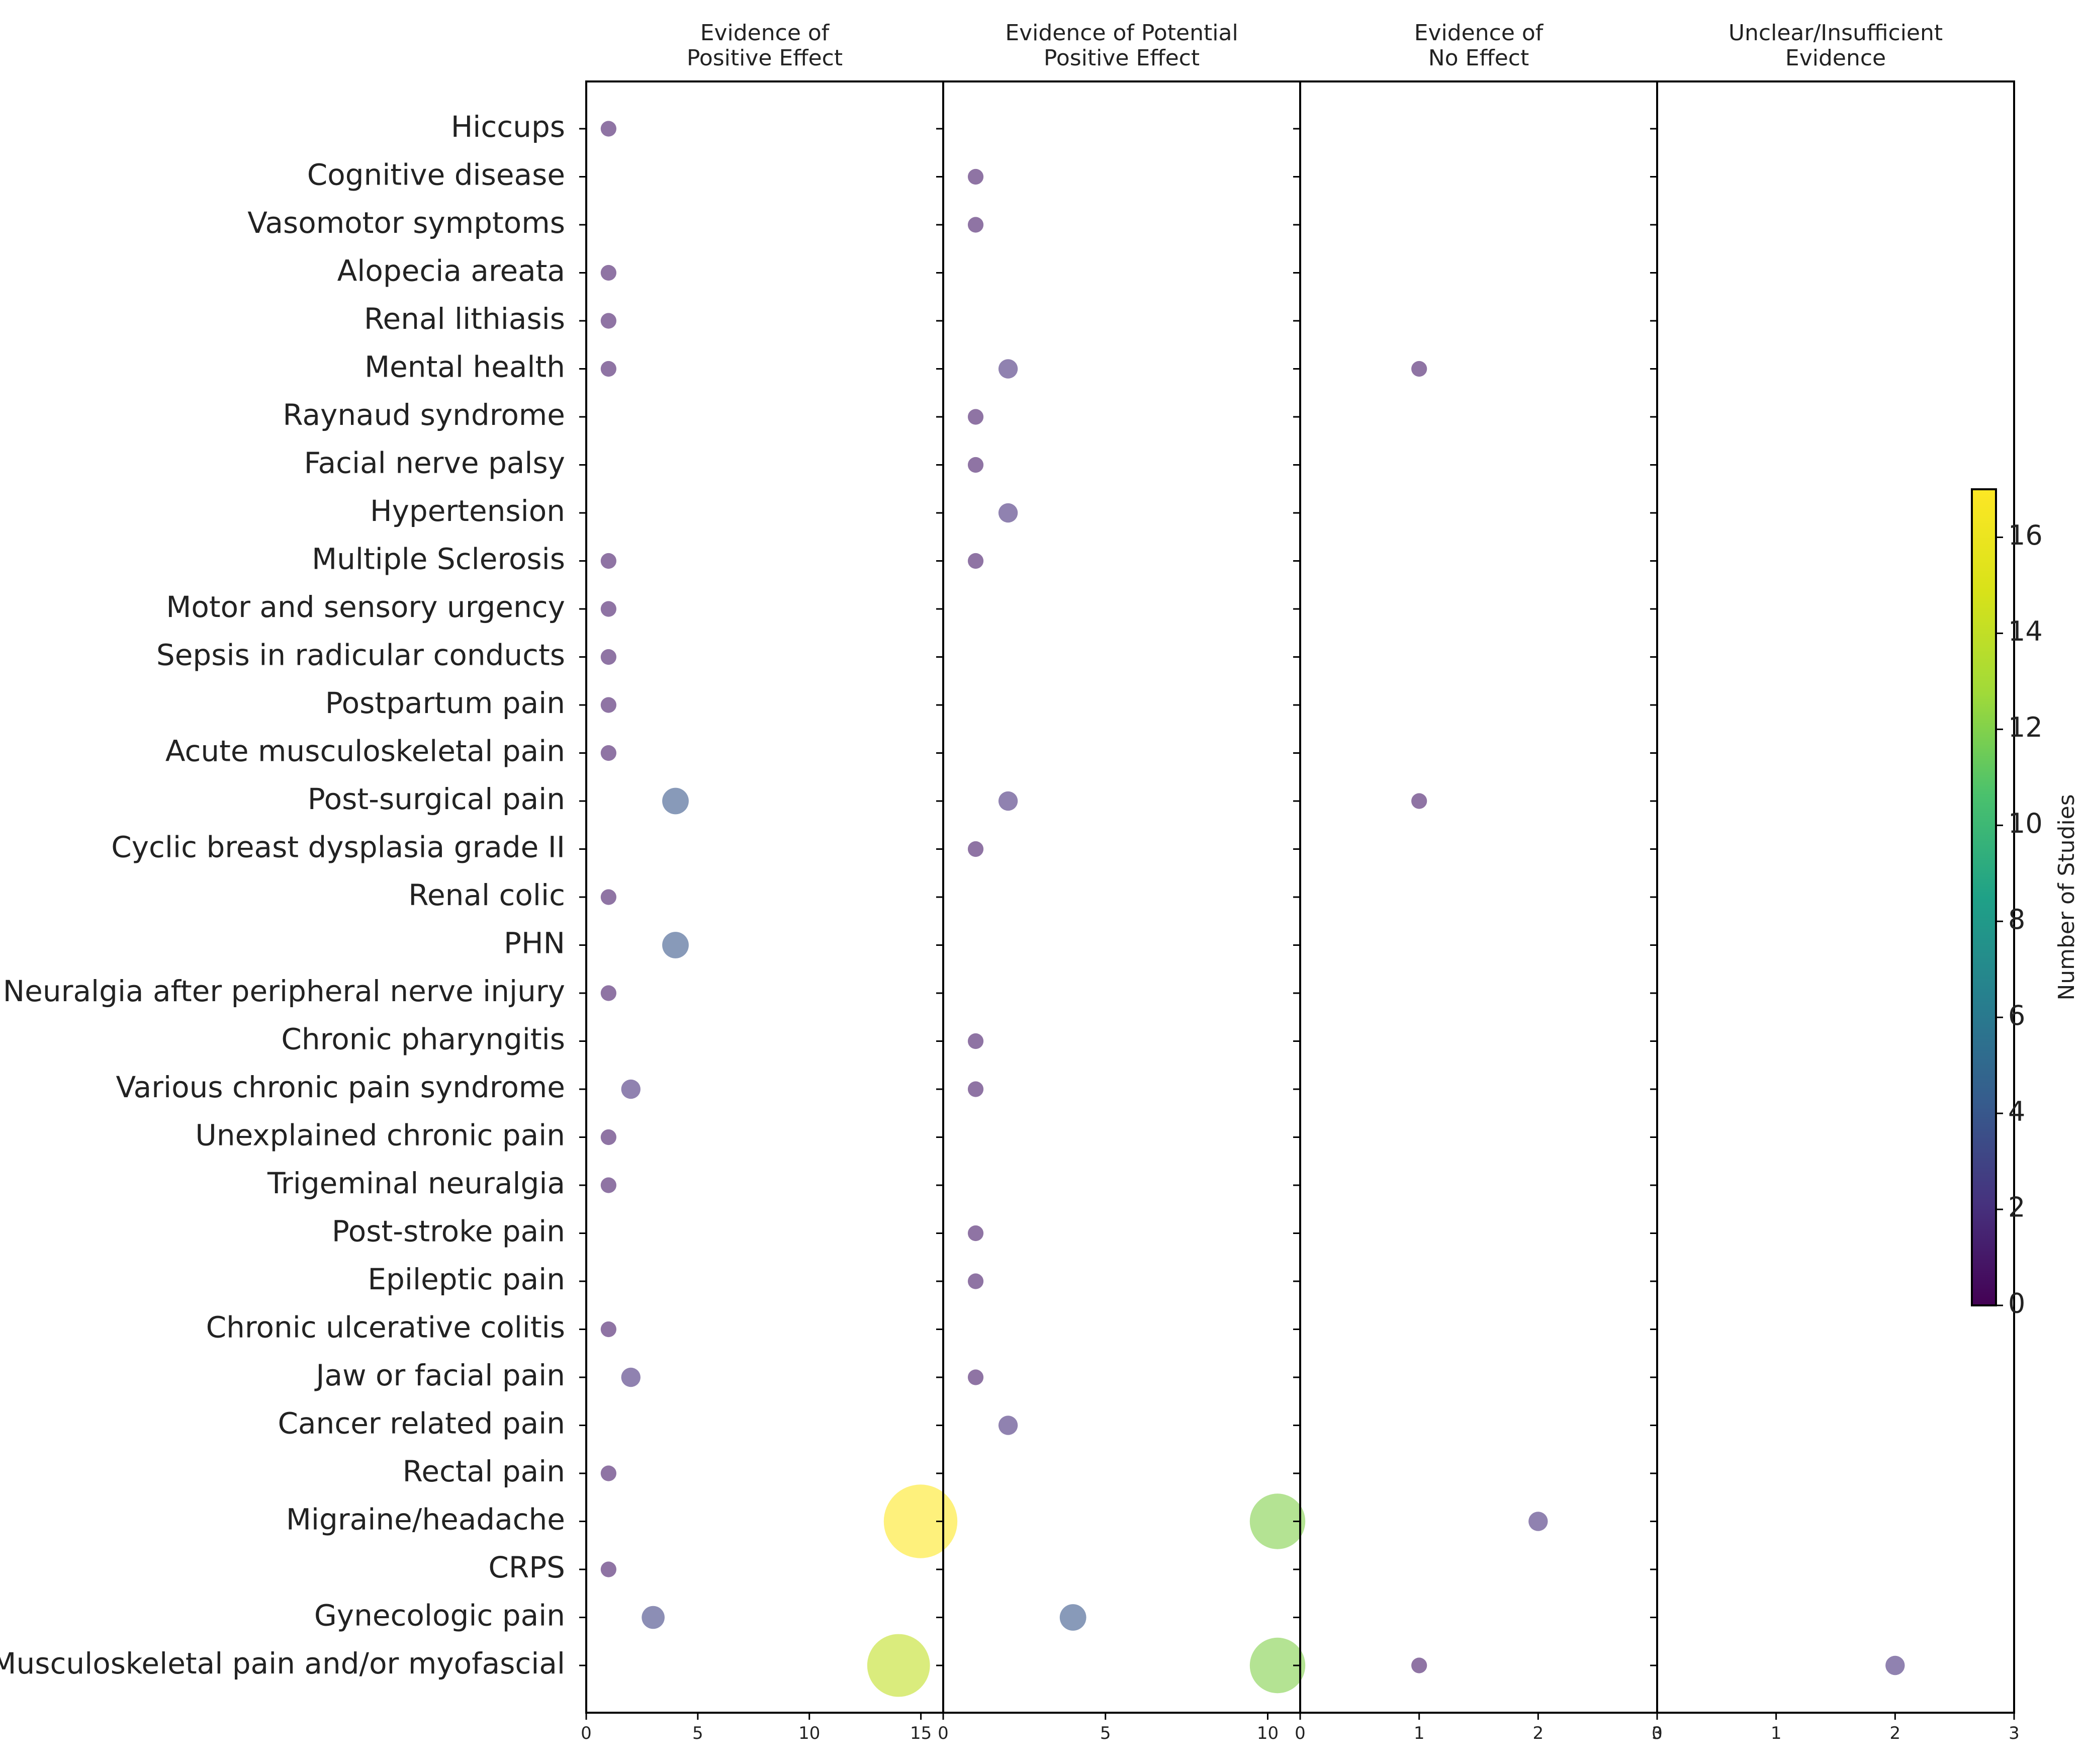 The width and height of the screenshot is (2087, 1764). Describe the element at coordinates (421, 1423) in the screenshot. I see `category-label: Cancer related pain` at that location.